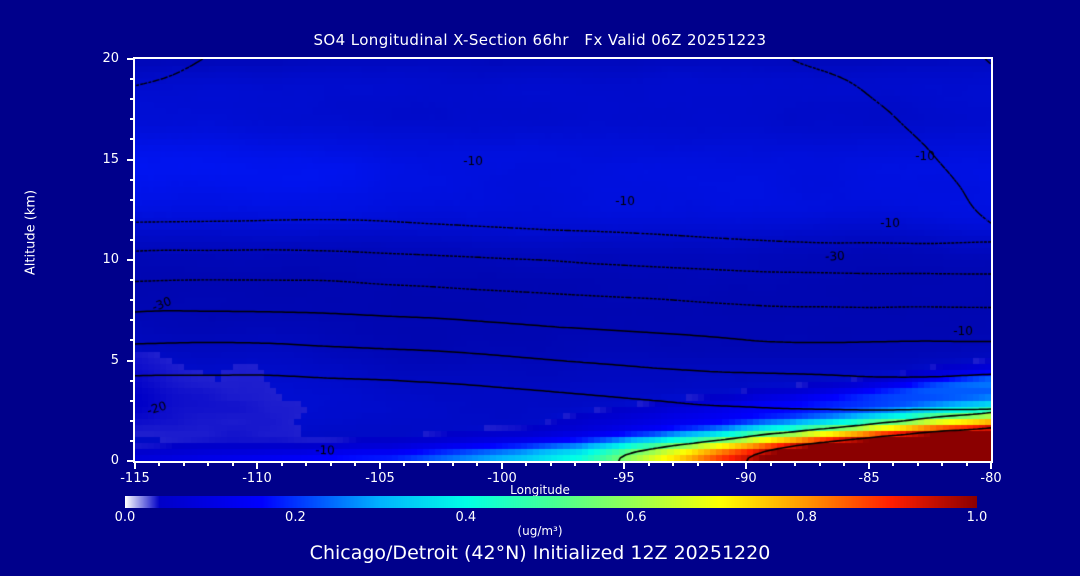 The image size is (1080, 576). I want to click on colorbar-units-label: (ug/m³), so click(540, 531).